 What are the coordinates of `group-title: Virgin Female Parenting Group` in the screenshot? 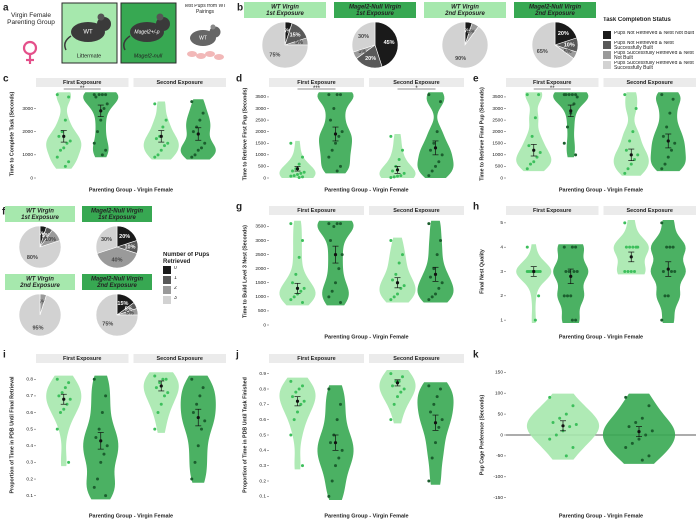 It's located at (31, 19).